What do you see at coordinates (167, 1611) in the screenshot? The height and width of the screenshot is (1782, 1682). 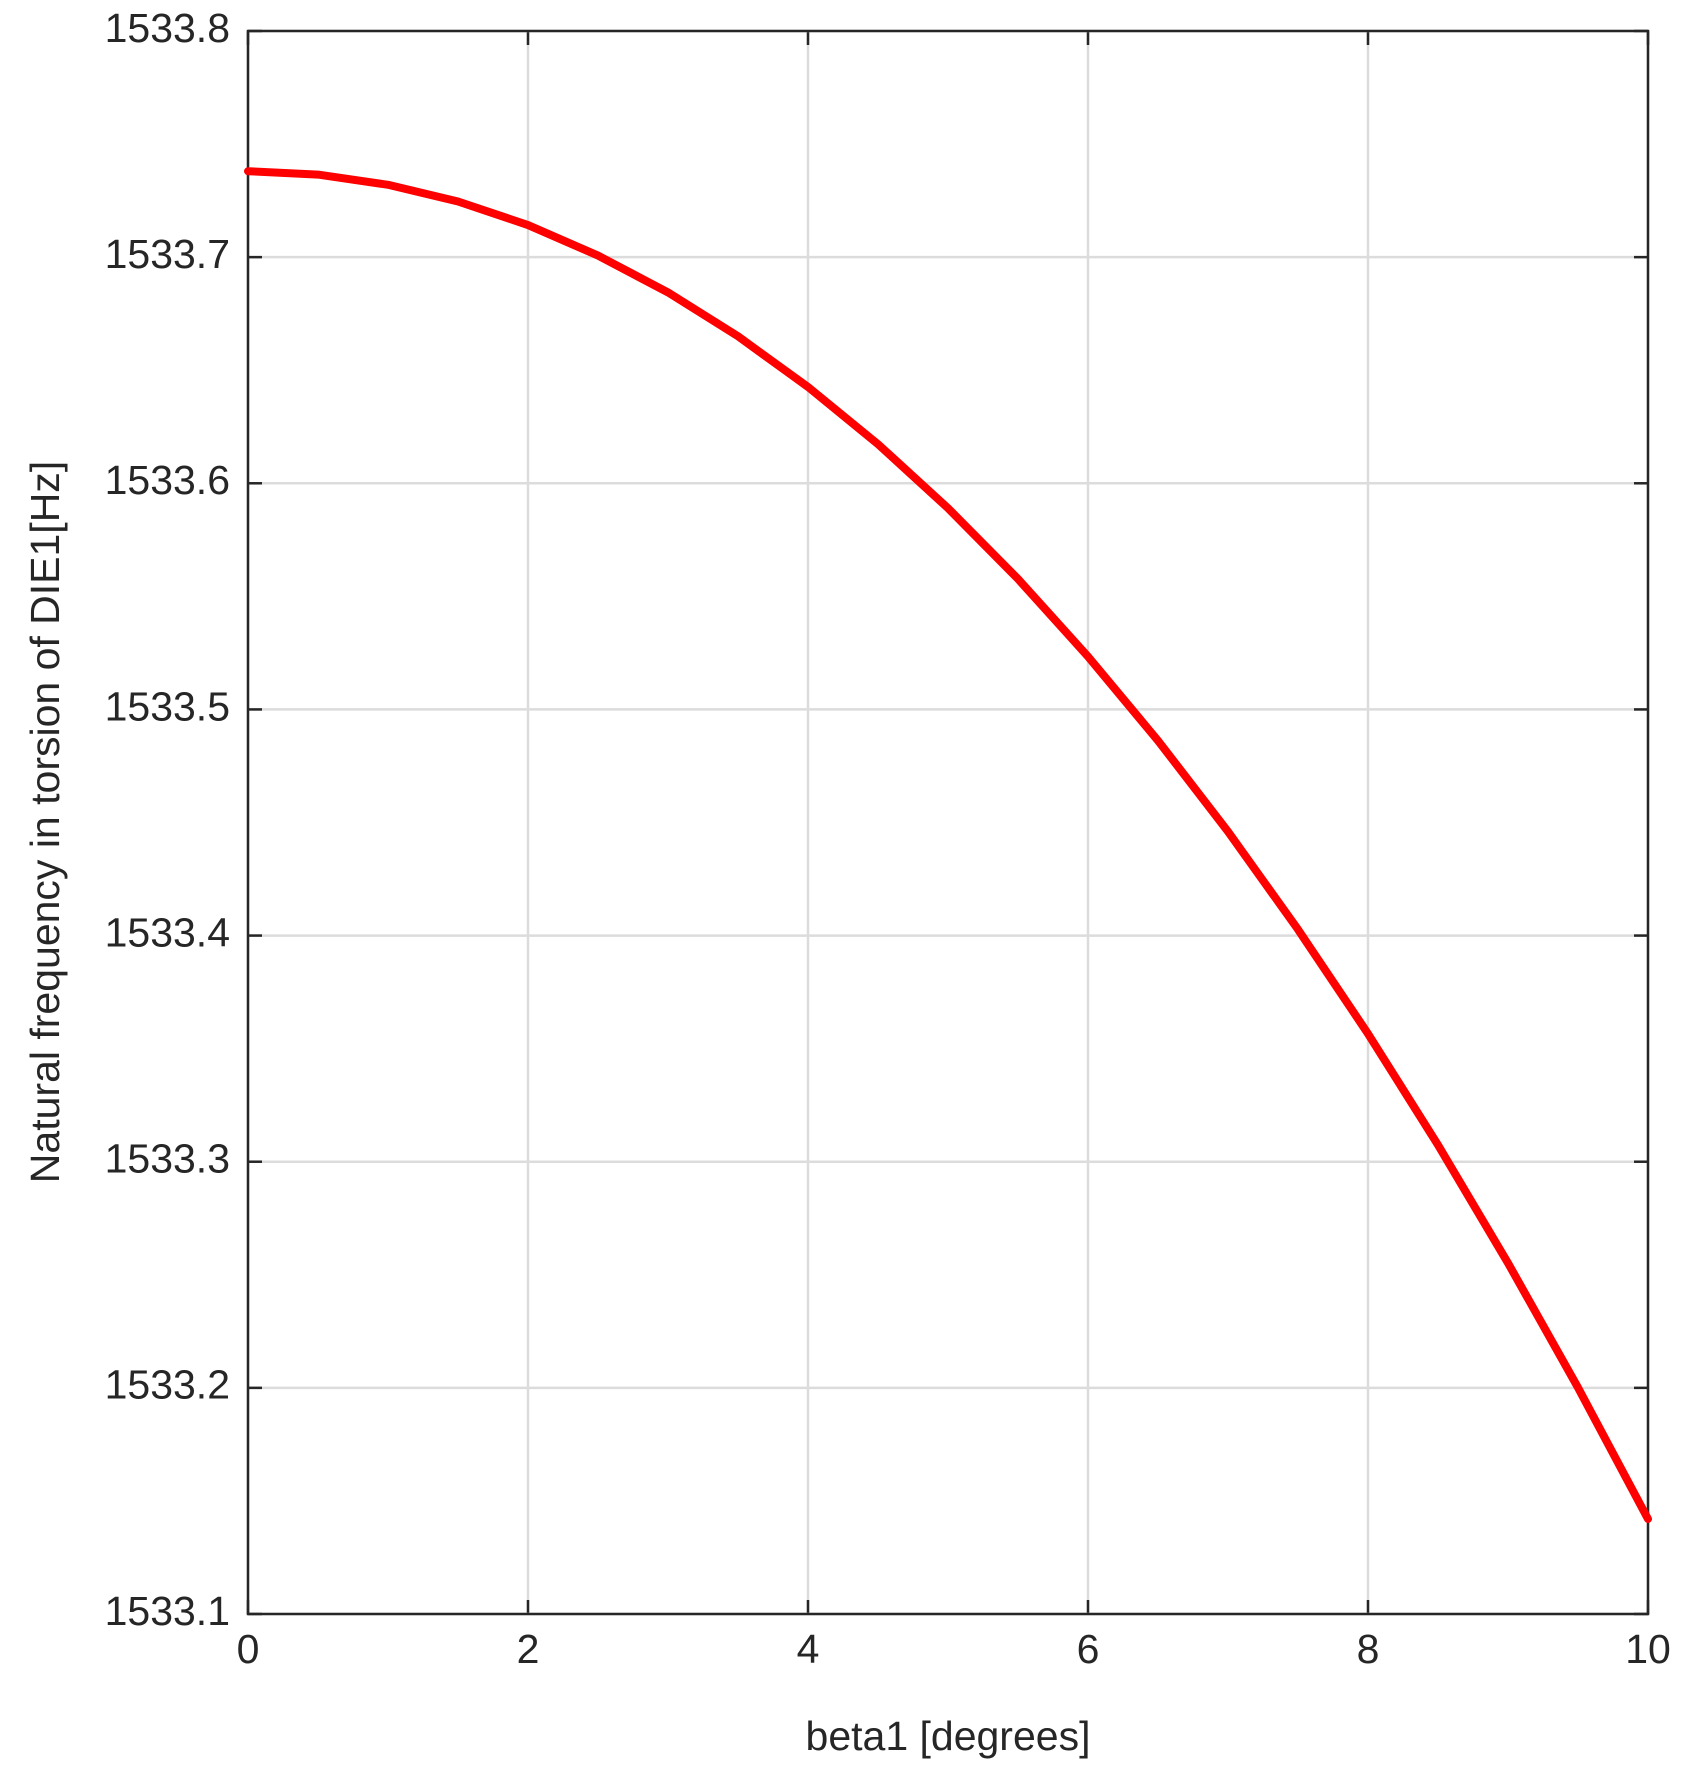 I see `y-tick-label: 1533.1` at bounding box center [167, 1611].